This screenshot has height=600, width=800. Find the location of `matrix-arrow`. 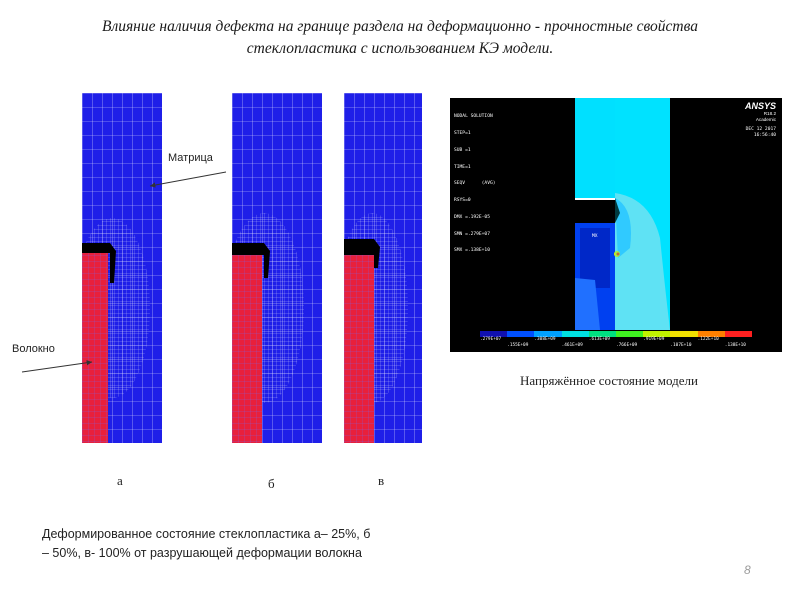

matrix-arrow is located at coordinates (188, 179).